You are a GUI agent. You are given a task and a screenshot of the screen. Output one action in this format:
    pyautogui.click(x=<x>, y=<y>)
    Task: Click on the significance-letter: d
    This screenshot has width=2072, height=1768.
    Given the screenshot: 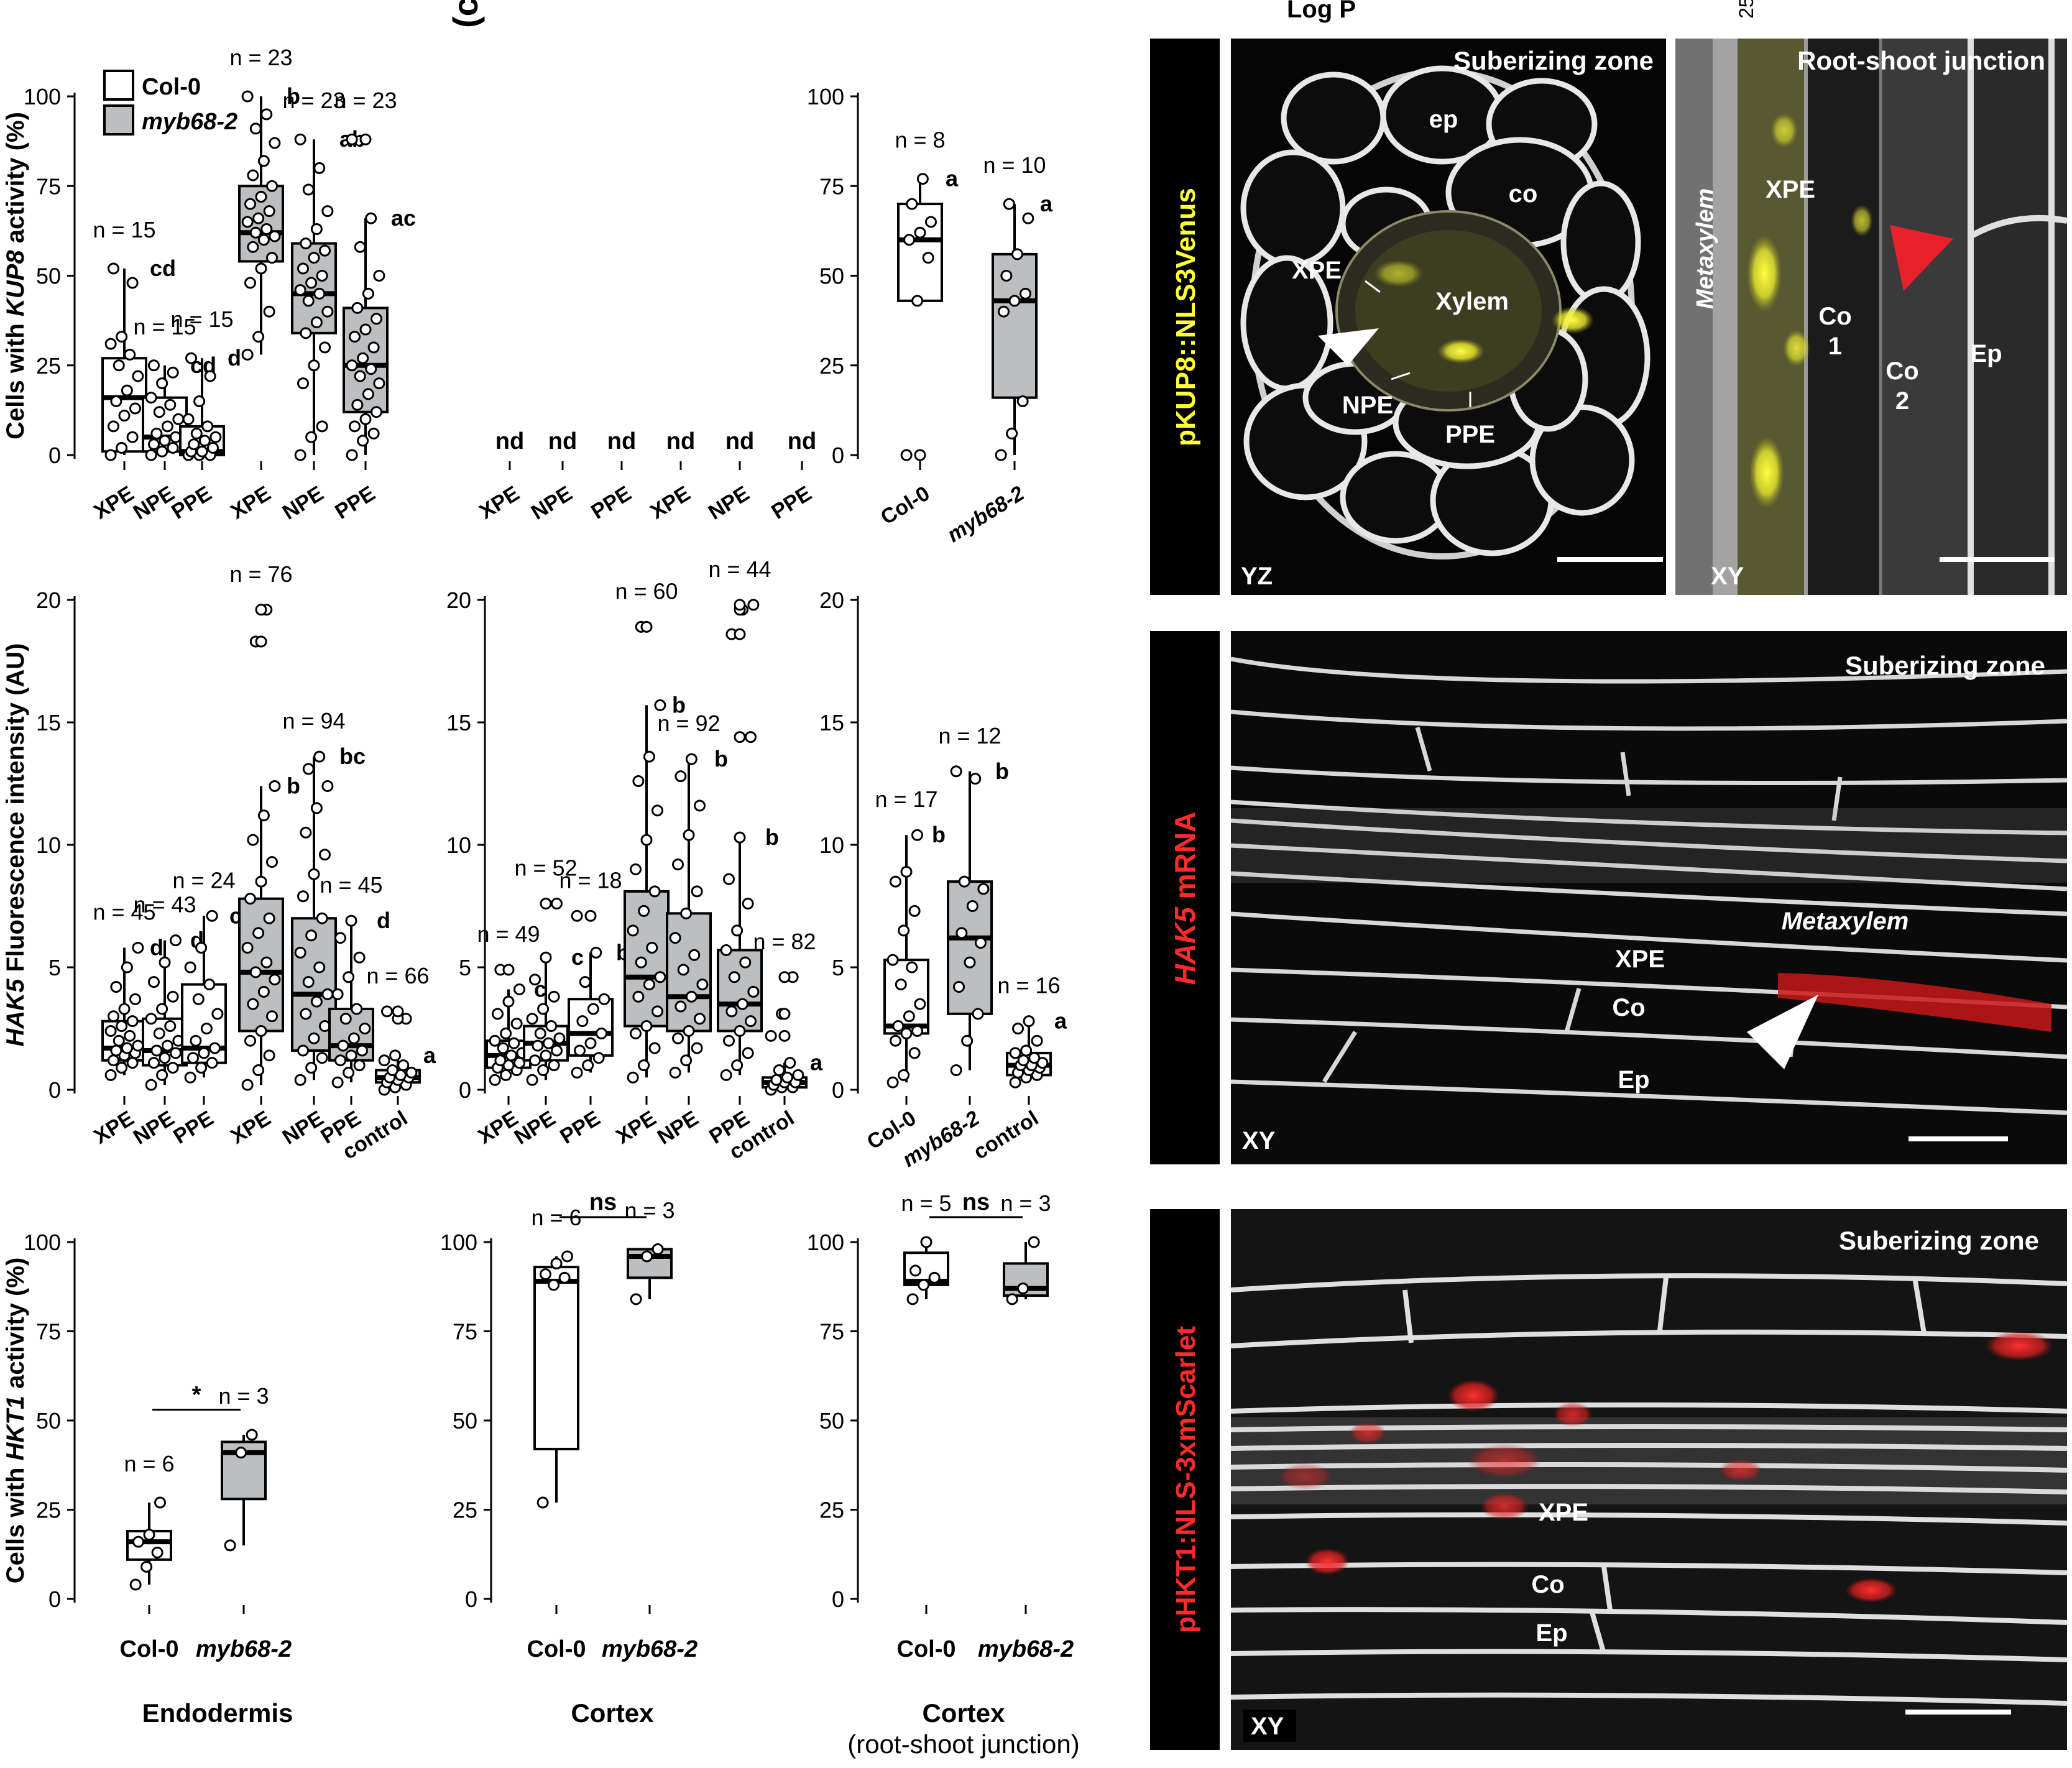 What is the action you would take?
    pyautogui.click(x=234, y=358)
    